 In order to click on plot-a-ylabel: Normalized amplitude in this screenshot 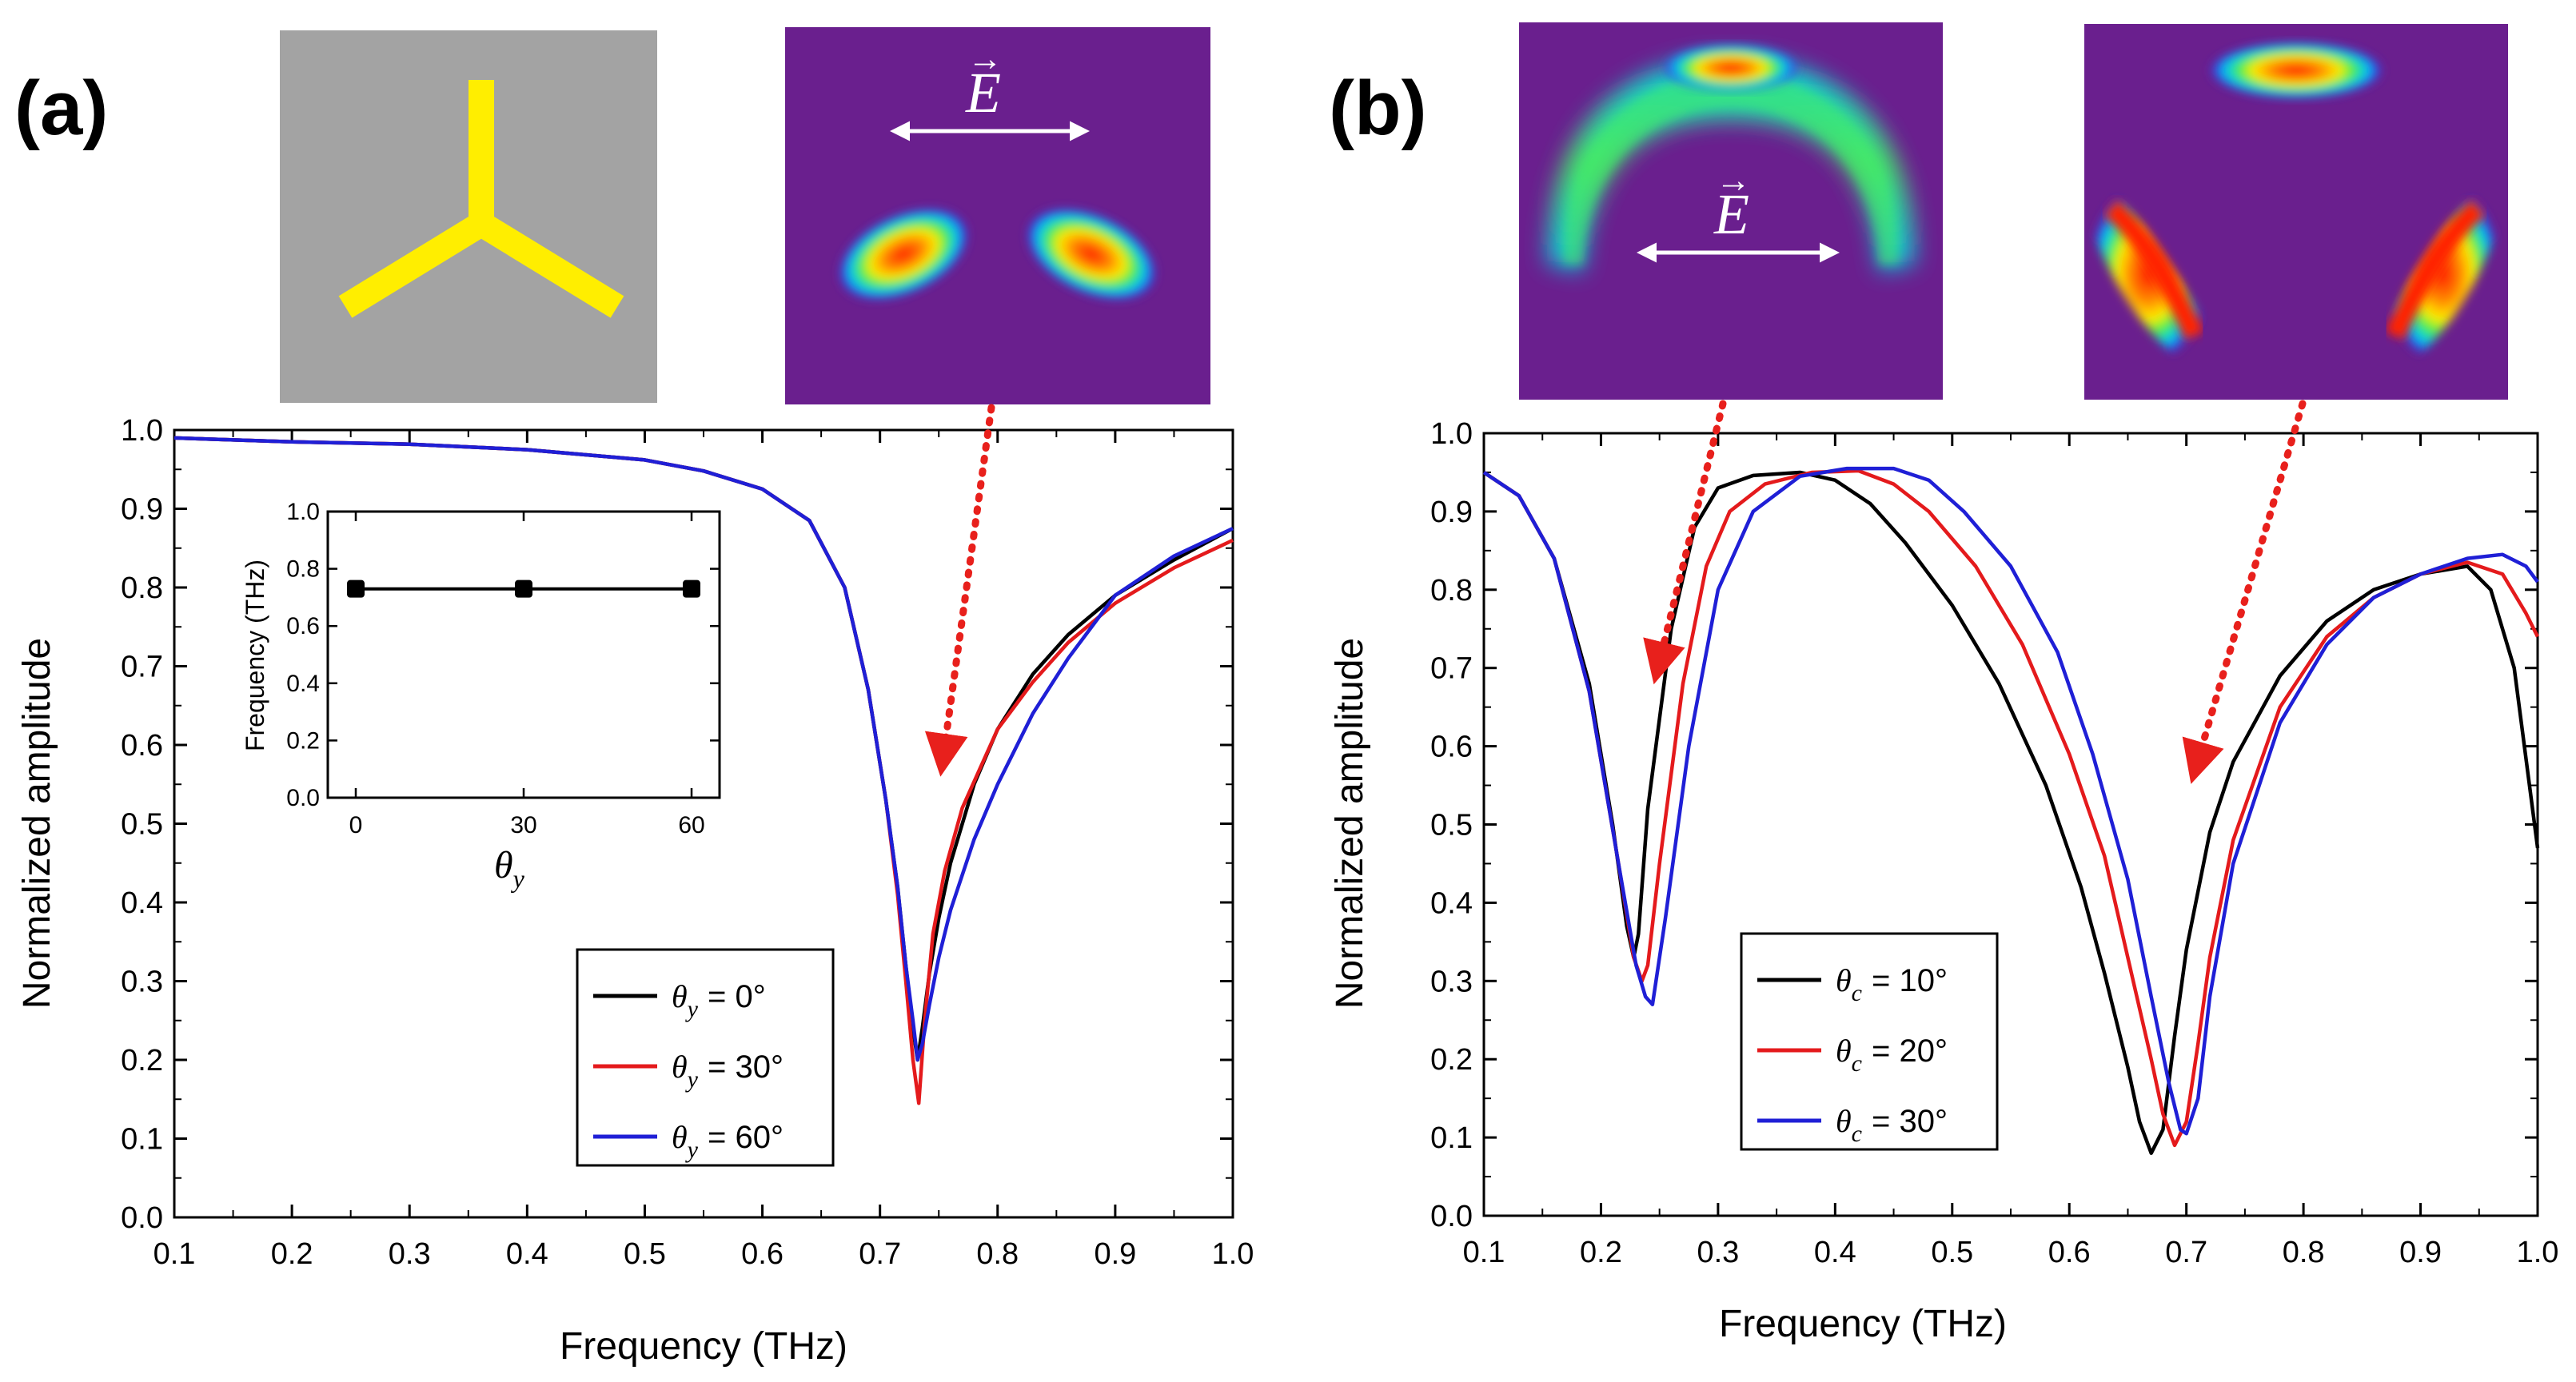, I will do `click(37, 823)`.